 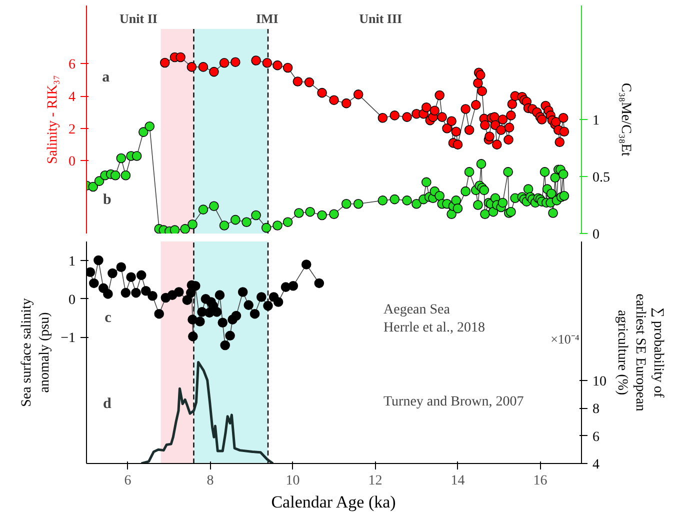 I want to click on y-axis-title: Sea surface salinity anomaly (psu), so click(x=36, y=352).